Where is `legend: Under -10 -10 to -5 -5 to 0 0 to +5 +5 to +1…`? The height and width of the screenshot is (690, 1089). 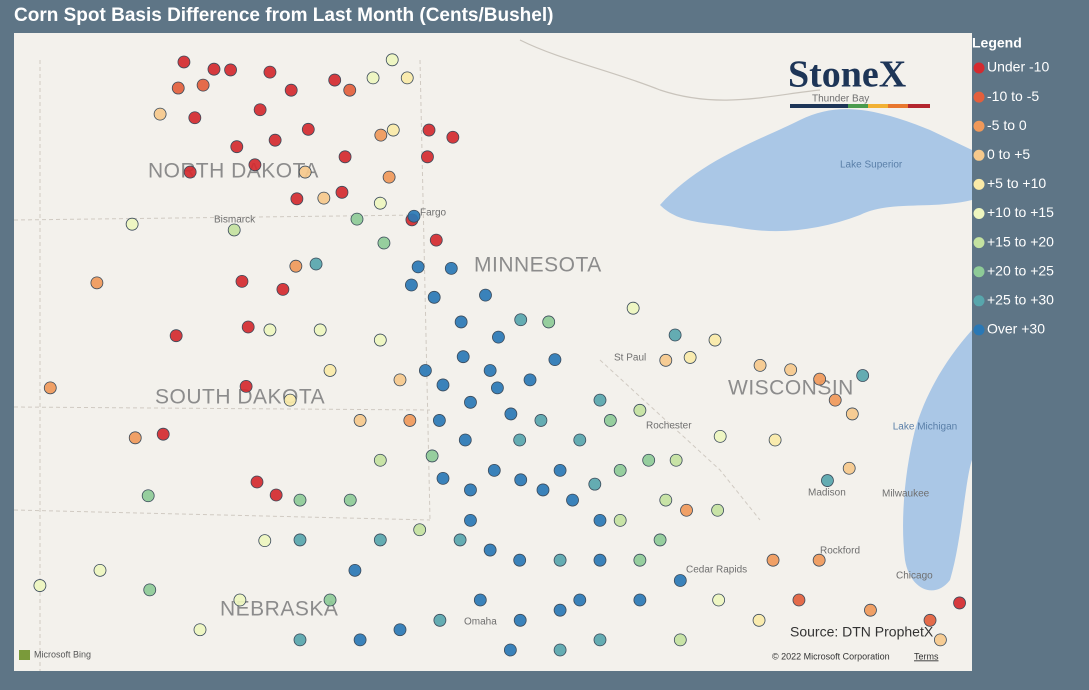
legend: Under -10 -10 to -5 -5 to 0 0 to +5 +5 to +1… is located at coordinates (1013, 198).